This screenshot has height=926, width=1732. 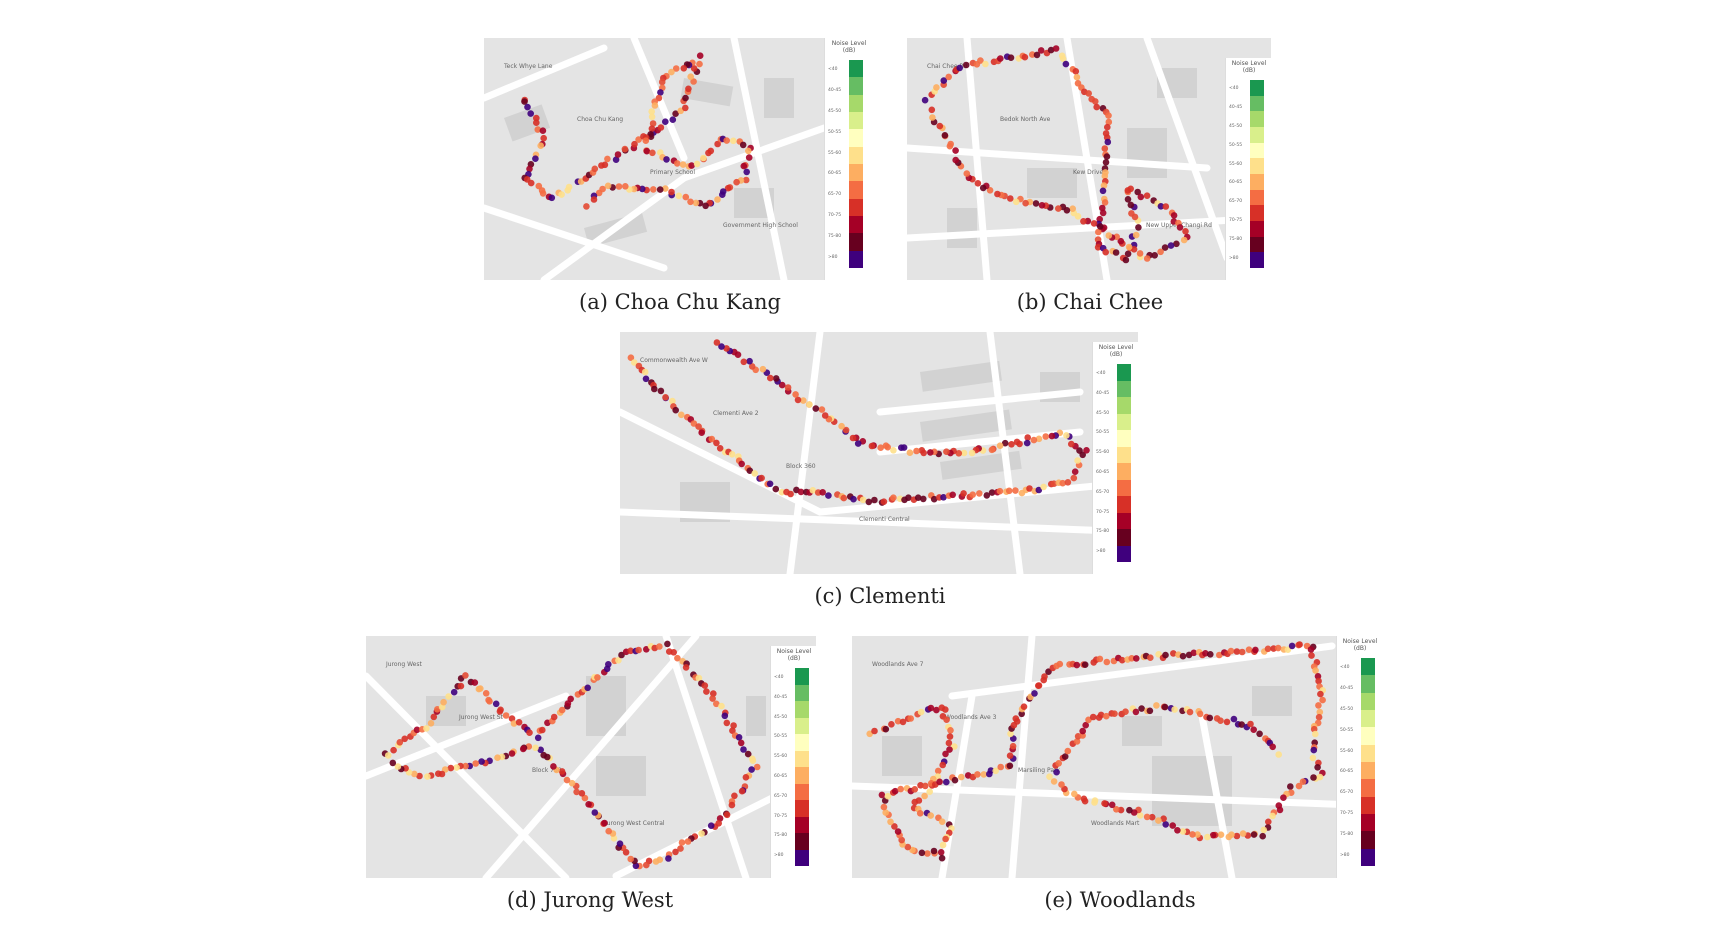 What do you see at coordinates (1347, 689) in the screenshot?
I see `legend-tick-label: 40-45` at bounding box center [1347, 689].